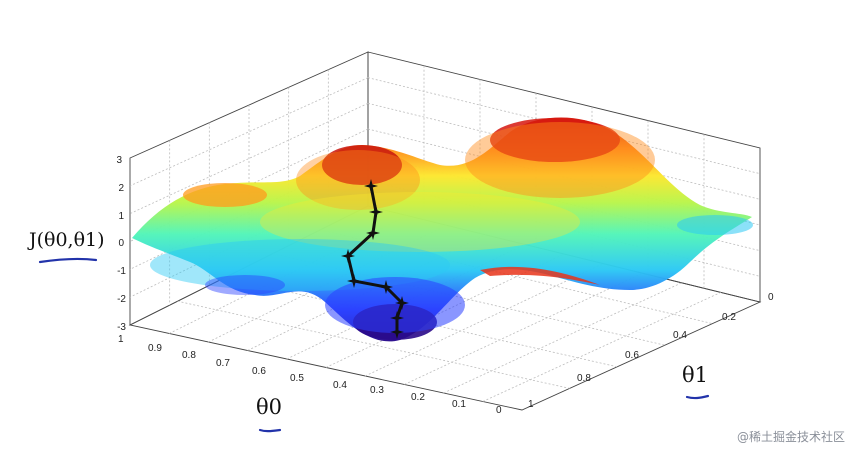 The image size is (857, 451). What do you see at coordinates (771, 297) in the screenshot?
I see `y-tick-label: 0` at bounding box center [771, 297].